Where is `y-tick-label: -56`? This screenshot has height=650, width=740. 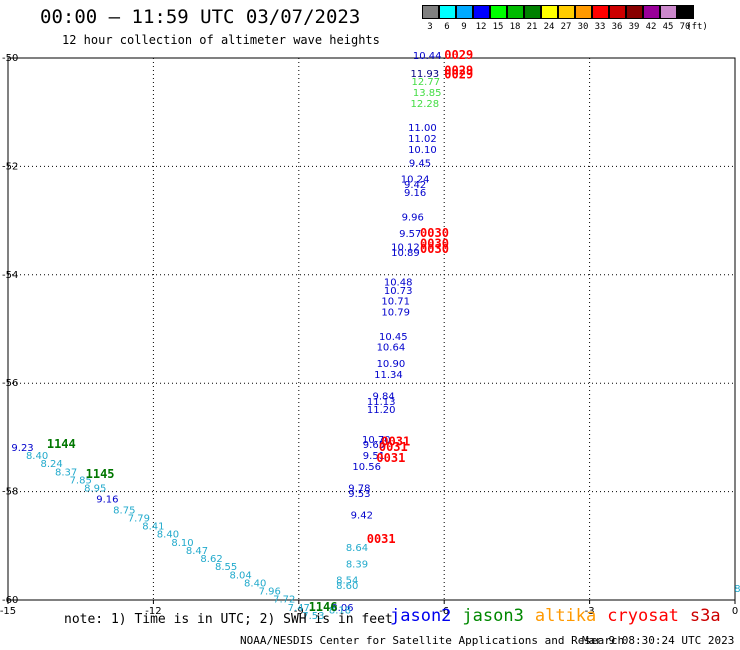 y-tick-label: -56 is located at coordinates (10, 383).